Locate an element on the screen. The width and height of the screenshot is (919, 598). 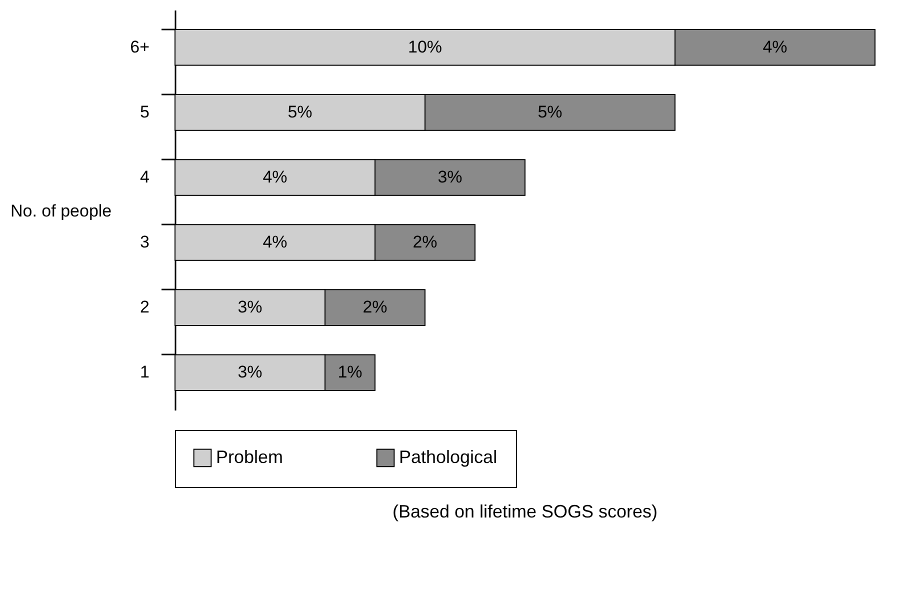
data-label: 10% is located at coordinates (425, 46).